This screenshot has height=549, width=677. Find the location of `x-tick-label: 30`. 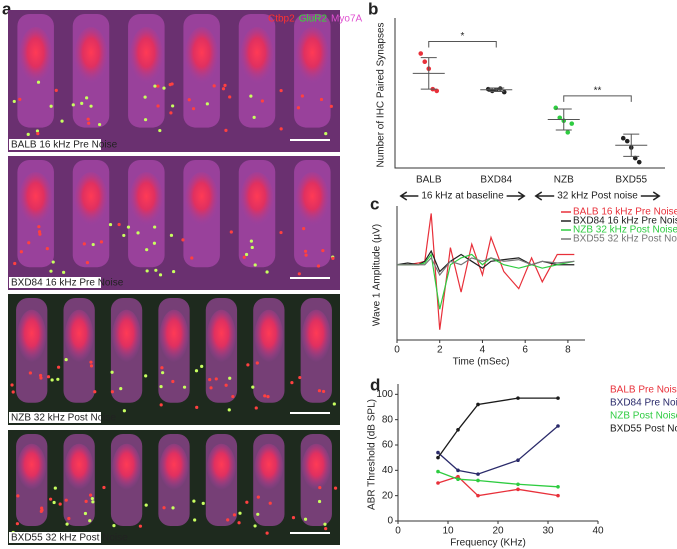

x-tick-label: 30 is located at coordinates (548, 531).